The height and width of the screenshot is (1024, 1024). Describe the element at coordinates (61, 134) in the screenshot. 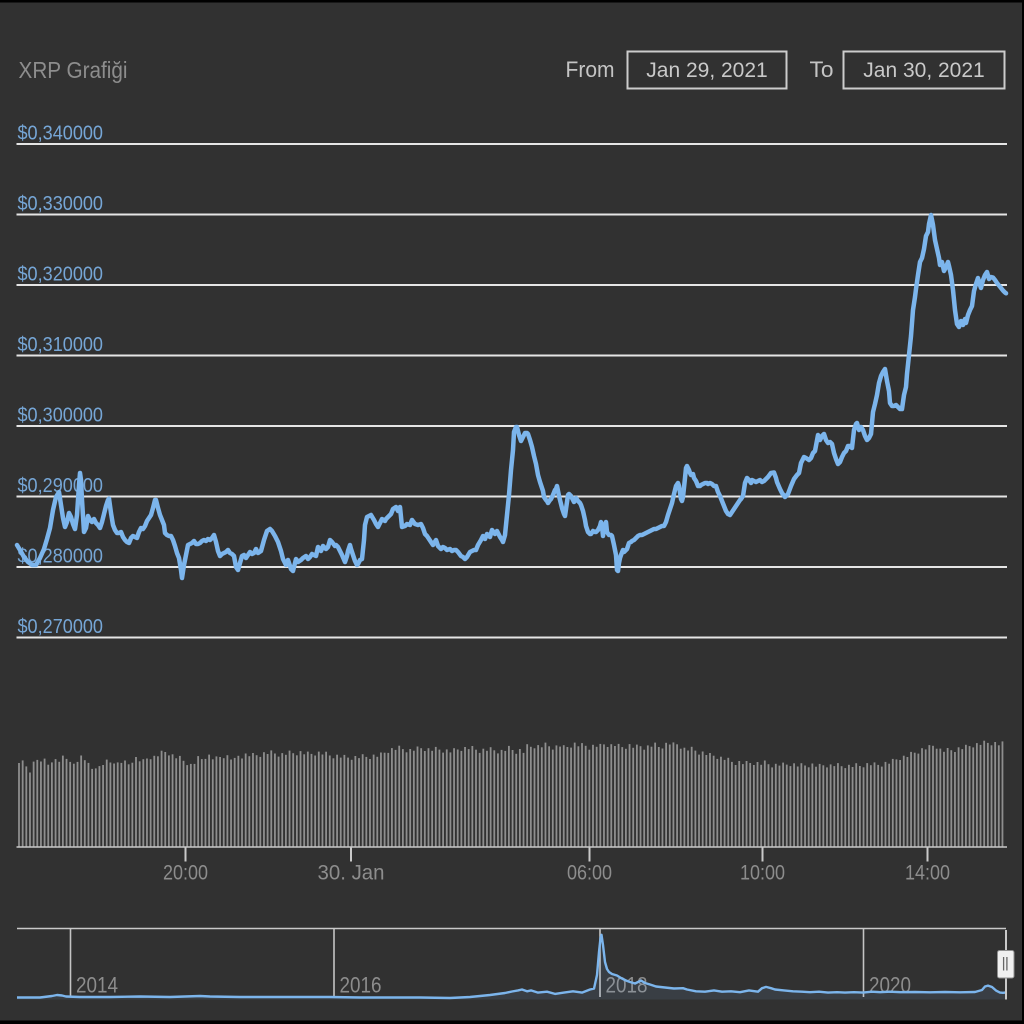

I see `svg-text: $0,340000` at that location.